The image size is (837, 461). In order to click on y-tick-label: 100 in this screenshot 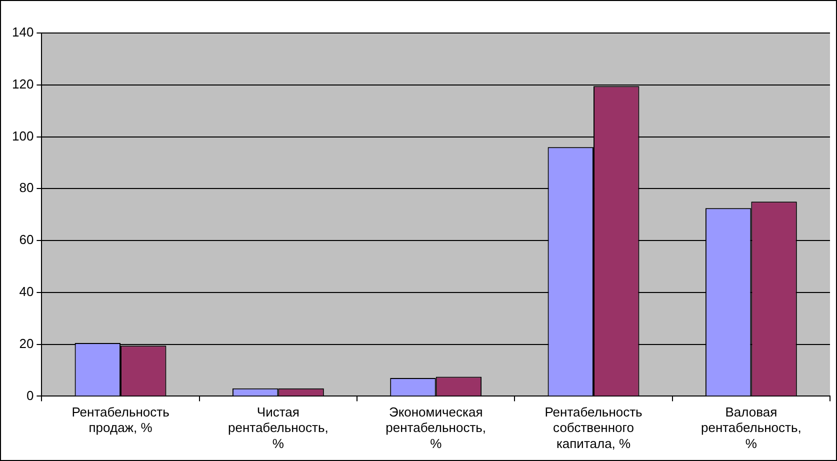, I will do `click(23, 136)`.